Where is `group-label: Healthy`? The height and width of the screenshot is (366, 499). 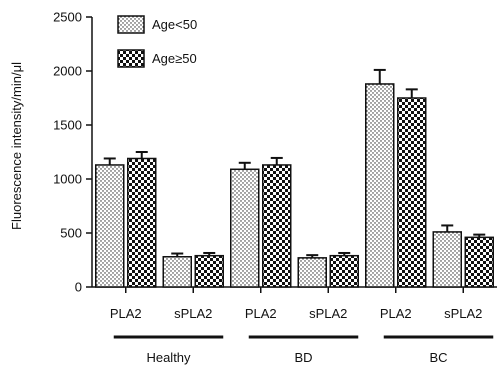 group-label: Healthy is located at coordinates (168, 357).